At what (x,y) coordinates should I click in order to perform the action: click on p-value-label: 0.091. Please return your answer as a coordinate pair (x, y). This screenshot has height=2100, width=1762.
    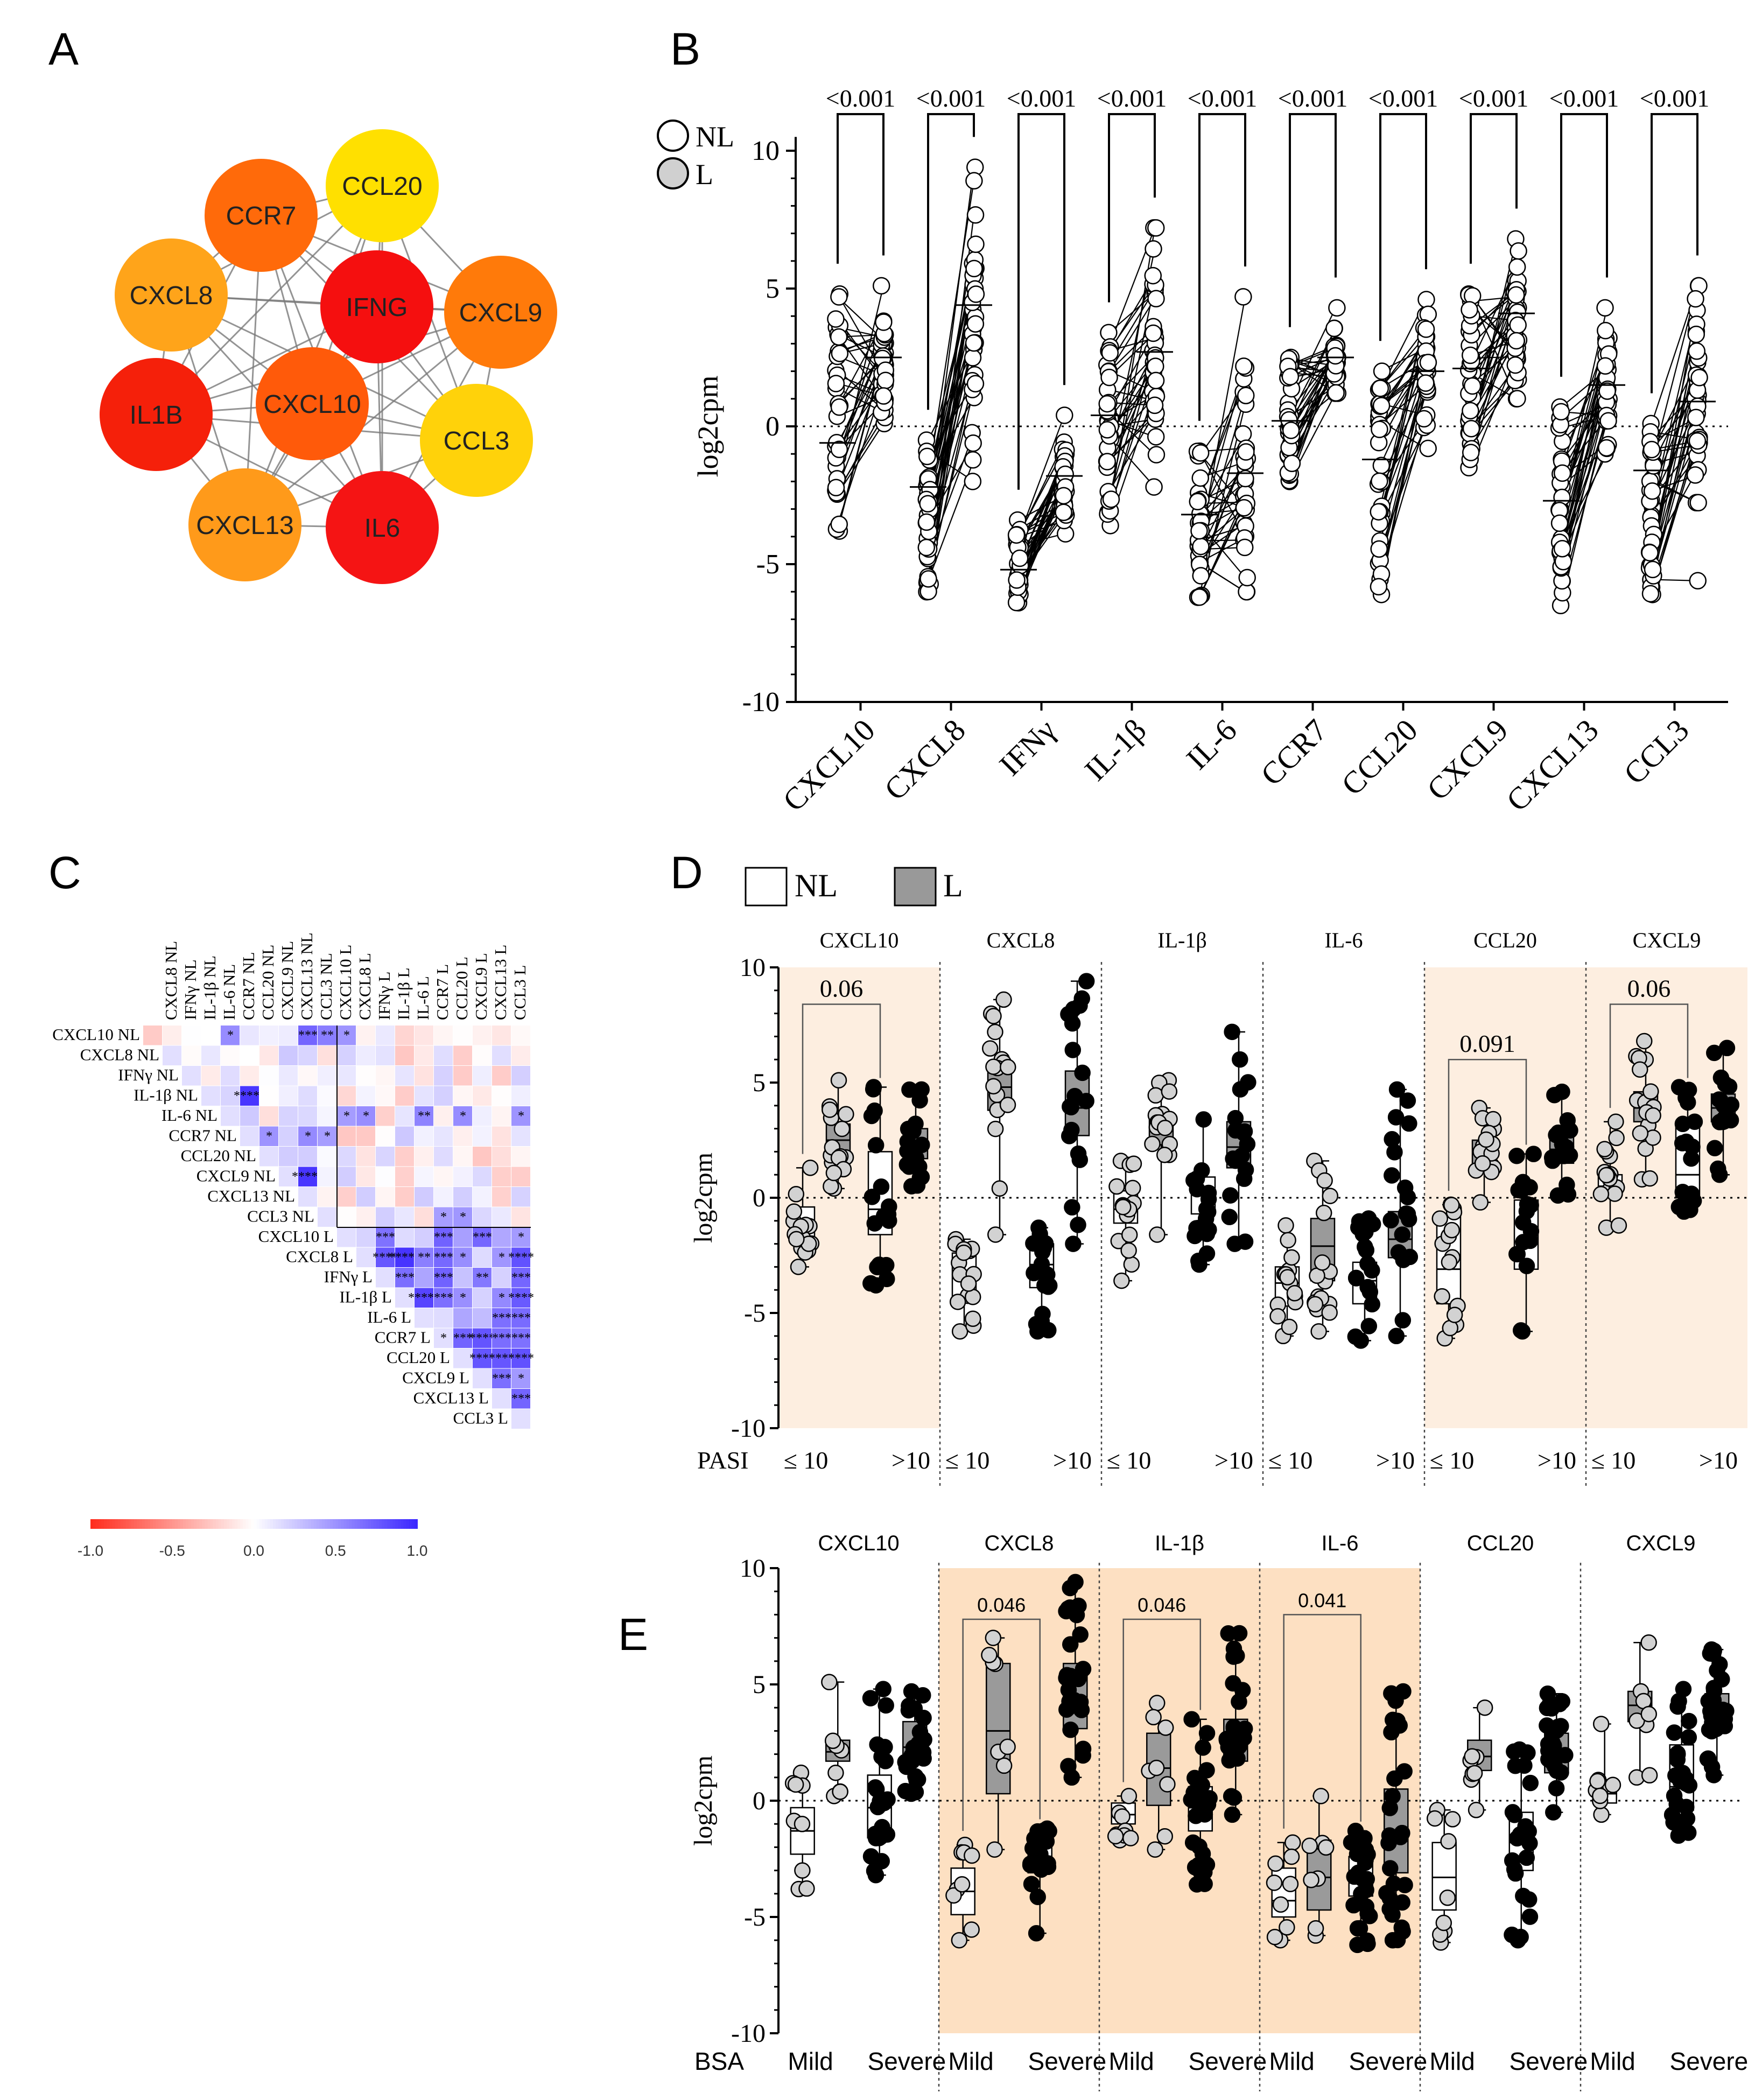
    Looking at the image, I should click on (1487, 1044).